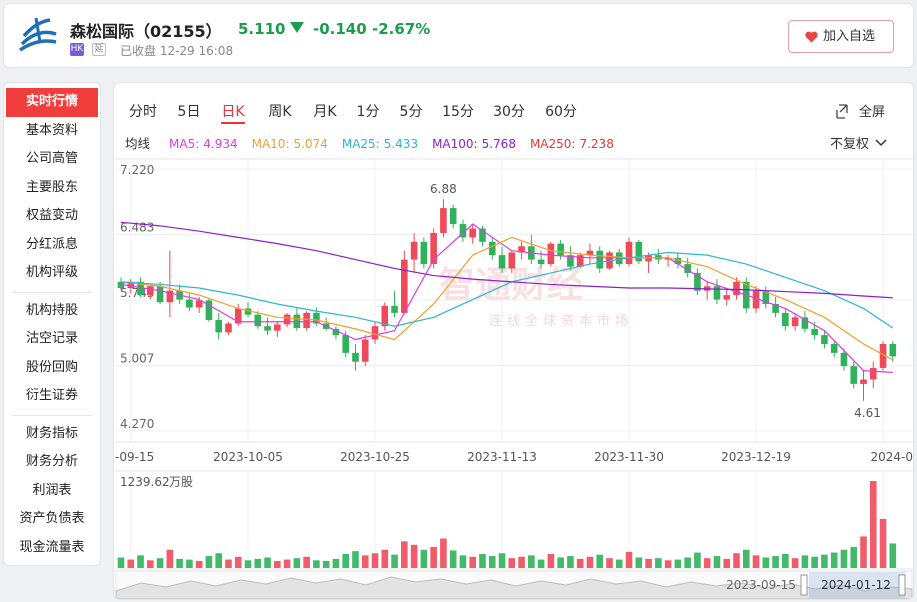 This screenshot has height=602, width=917. What do you see at coordinates (891, 457) in the screenshot?
I see `x-tick-label: 2024-0` at bounding box center [891, 457].